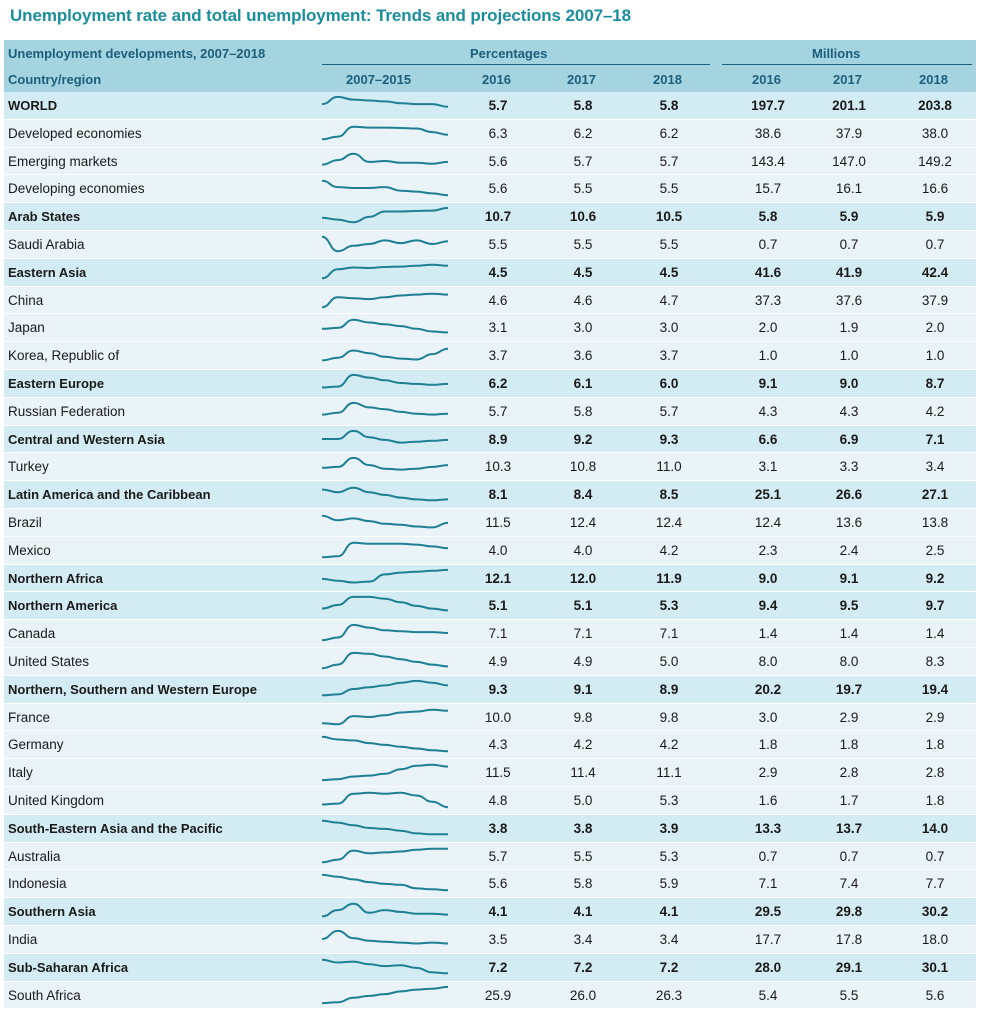 Image resolution: width=984 pixels, height=1009 pixels. I want to click on pct-2017-value: 11.4, so click(583, 772).